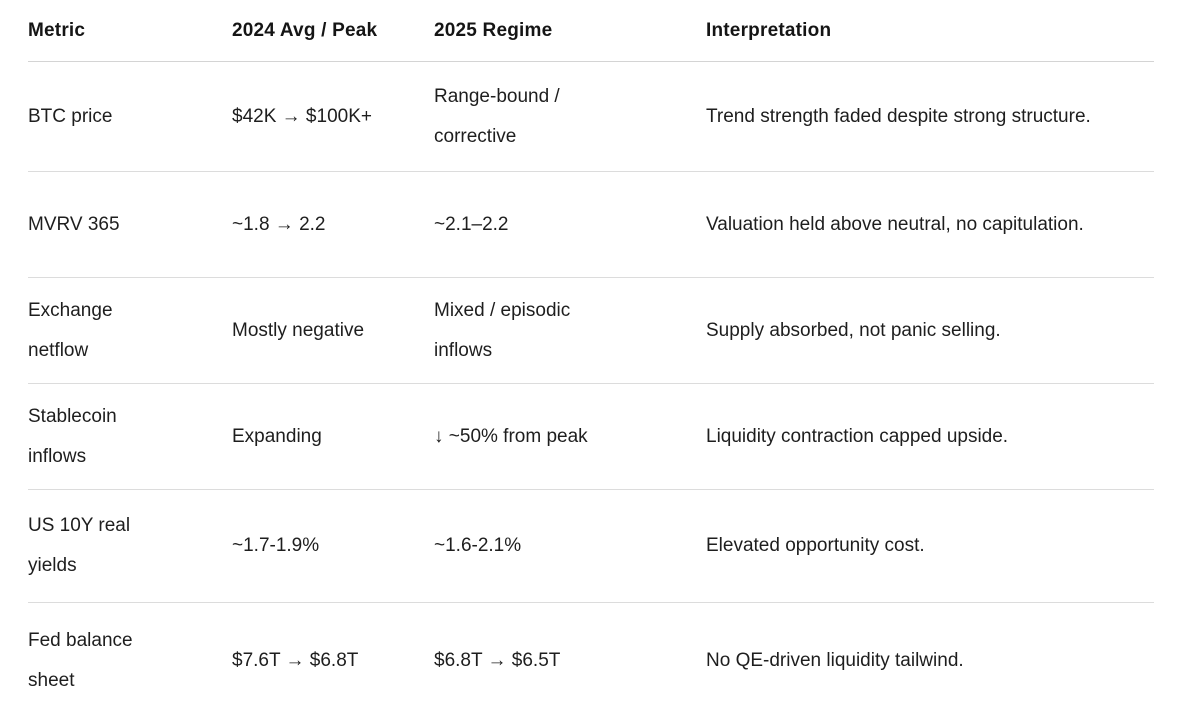  Describe the element at coordinates (277, 436) in the screenshot. I see `avg-peak-cell: Expanding` at that location.